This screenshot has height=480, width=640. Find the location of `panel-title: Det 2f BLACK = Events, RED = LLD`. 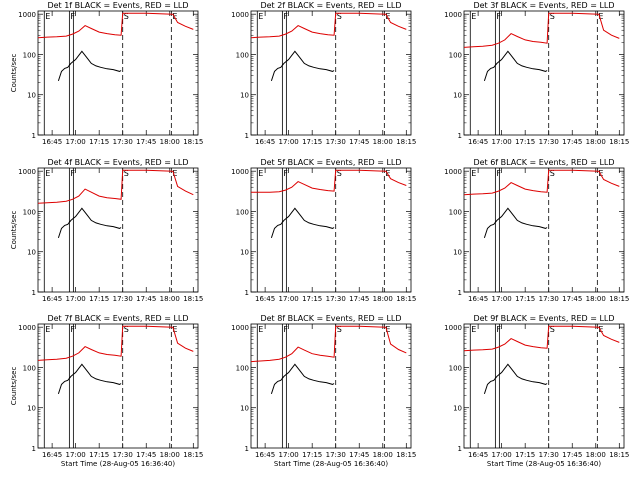

panel-title: Det 2f BLACK = Events, RED = LLD is located at coordinates (330, 5).